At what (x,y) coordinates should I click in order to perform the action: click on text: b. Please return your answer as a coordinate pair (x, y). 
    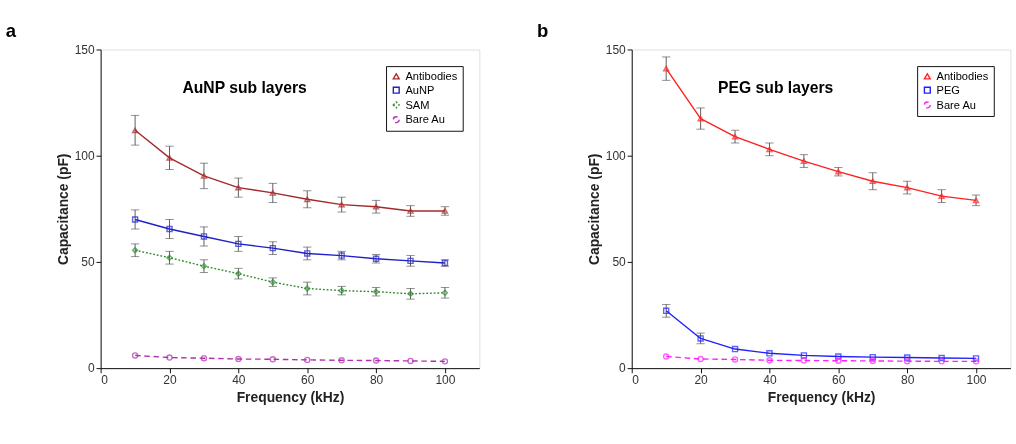
    Looking at the image, I should click on (542, 30).